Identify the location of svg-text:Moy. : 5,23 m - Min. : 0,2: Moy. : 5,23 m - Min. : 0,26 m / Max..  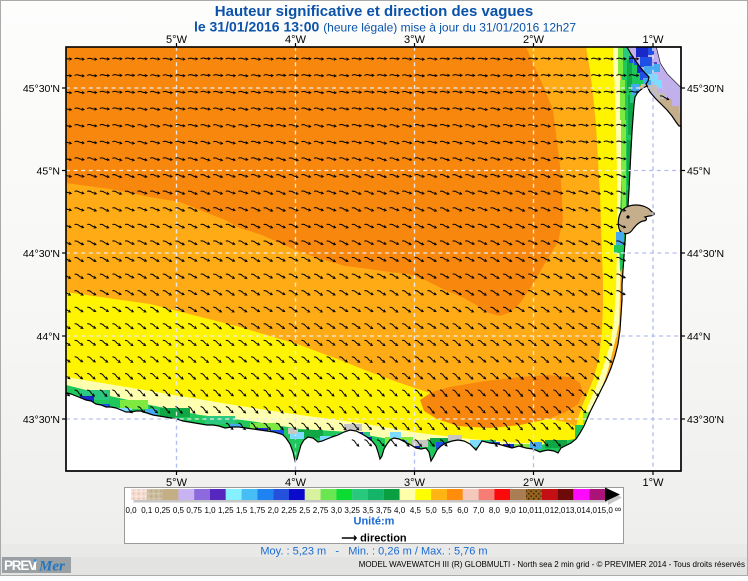
(373, 552).